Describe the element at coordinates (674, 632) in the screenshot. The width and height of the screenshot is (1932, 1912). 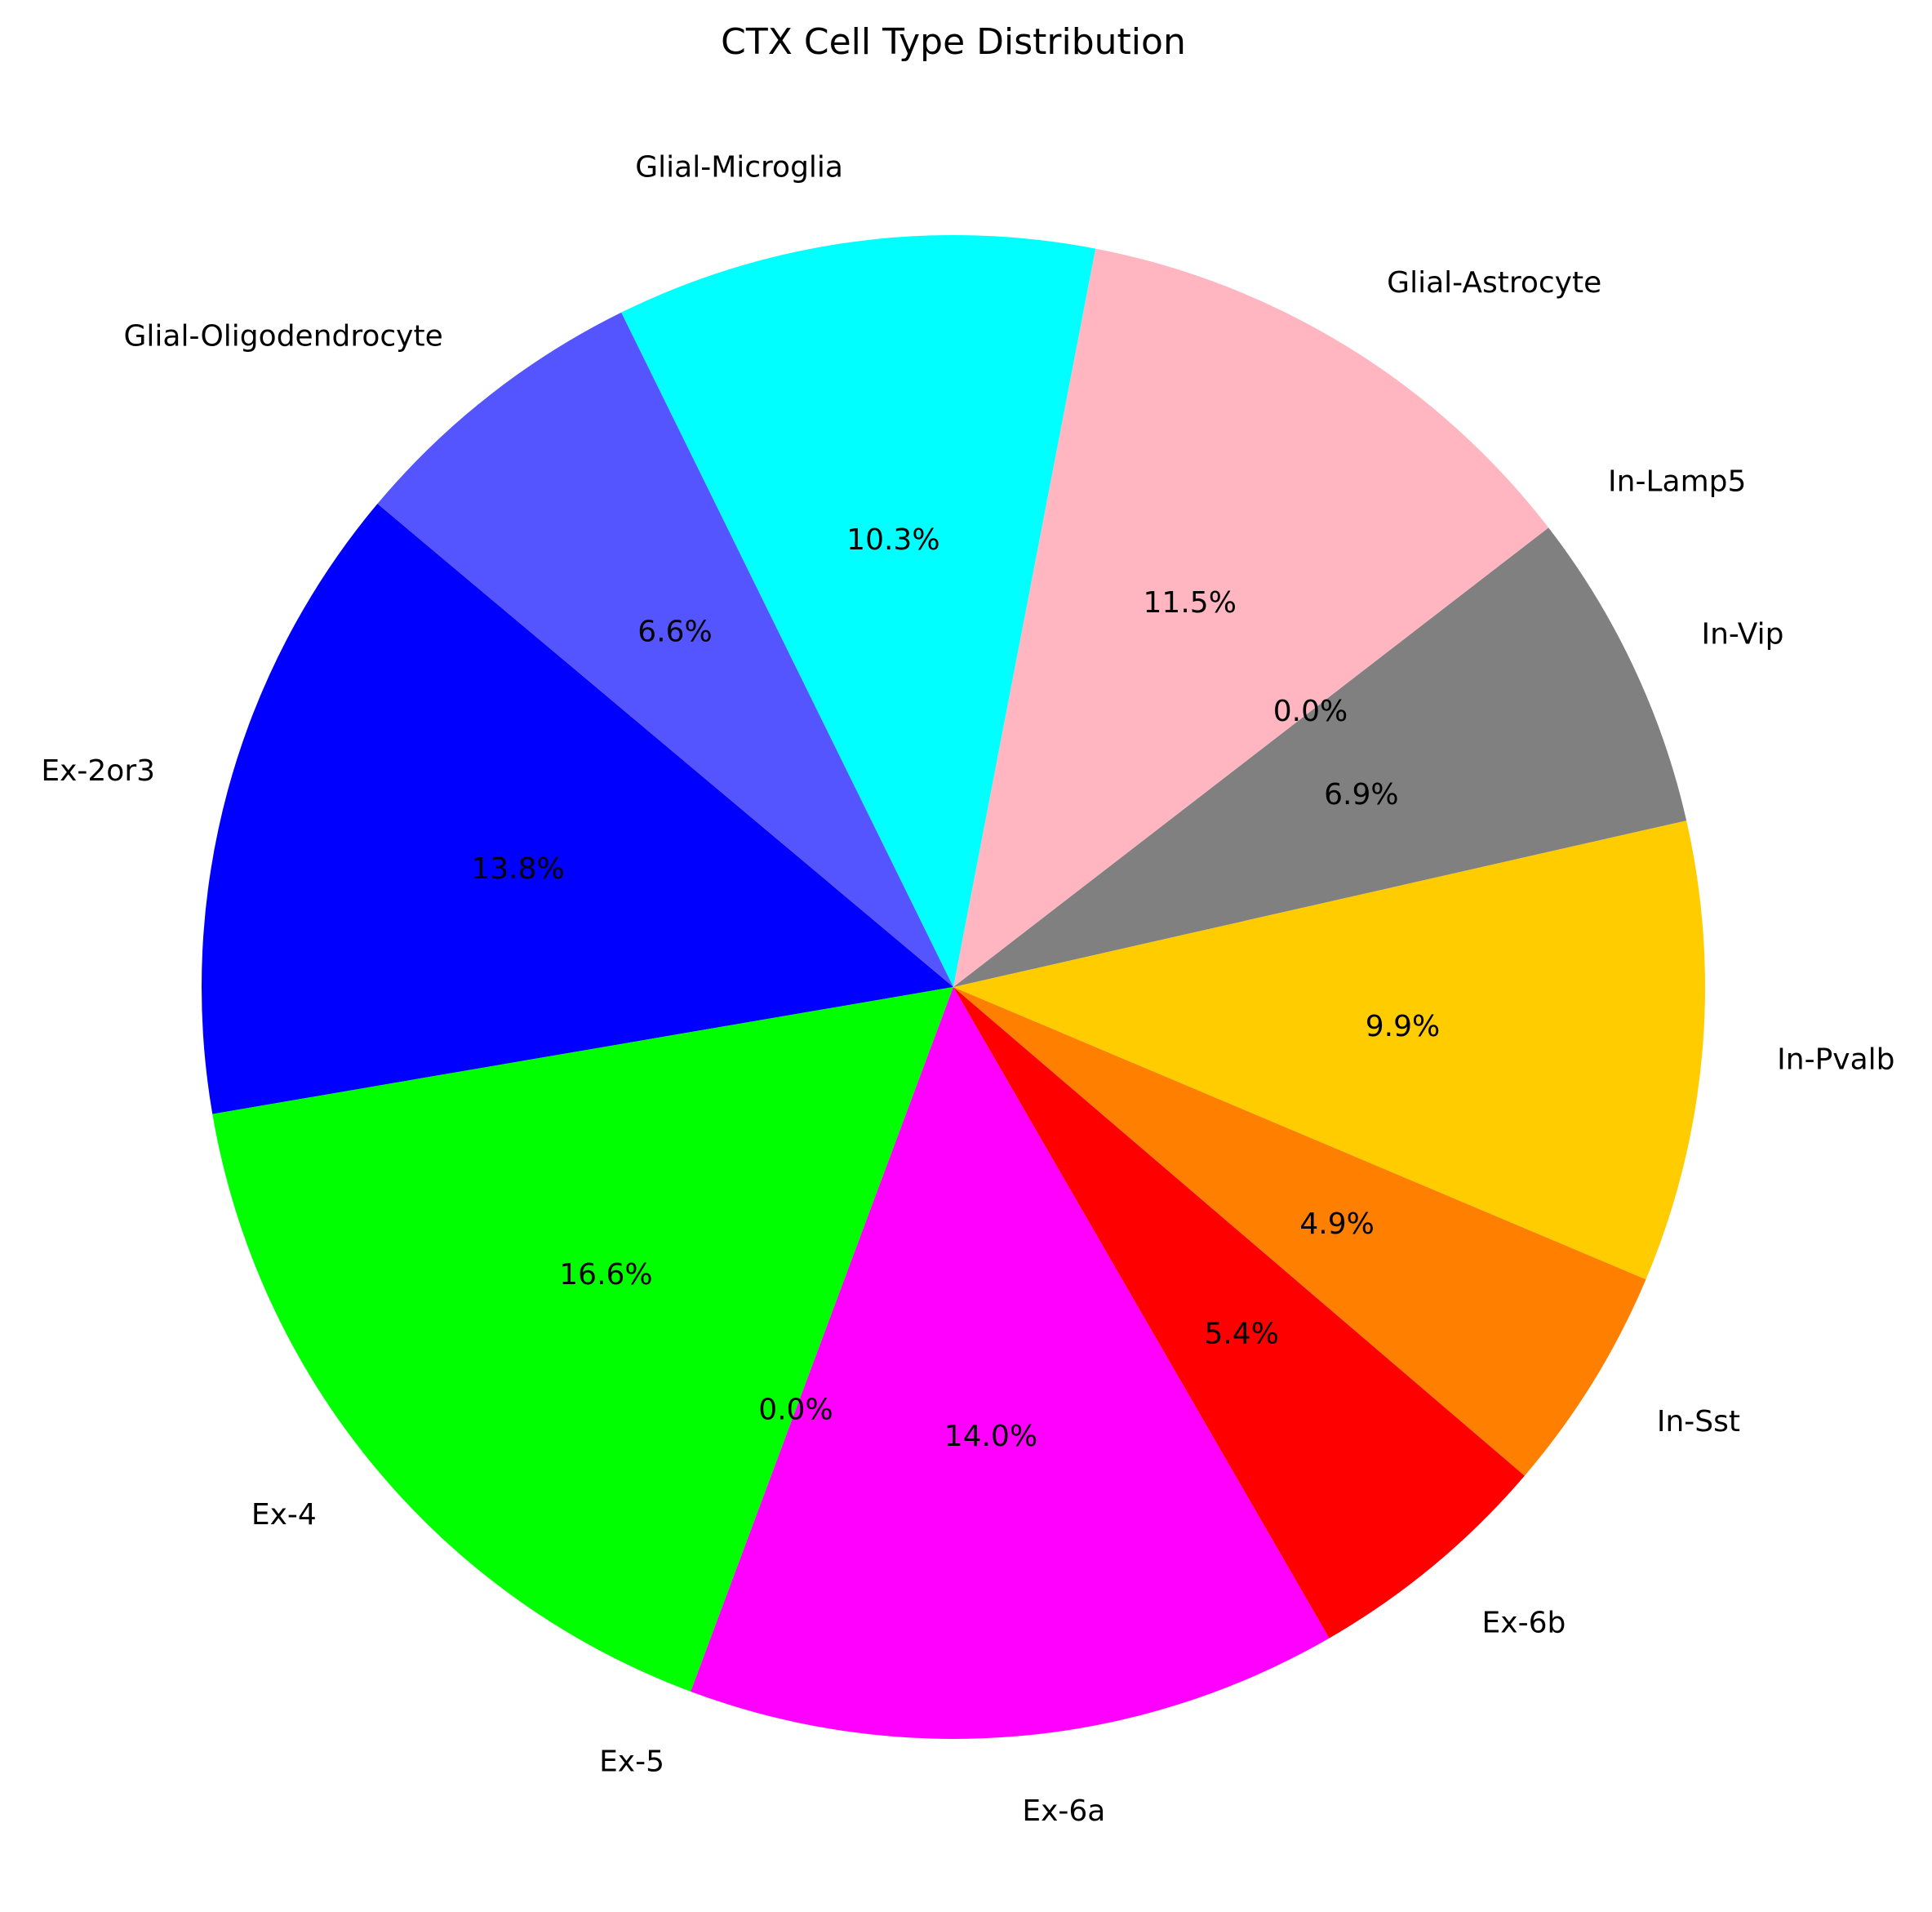
I see `pct-label-glial-oligodendrocyte: 6.6%` at that location.